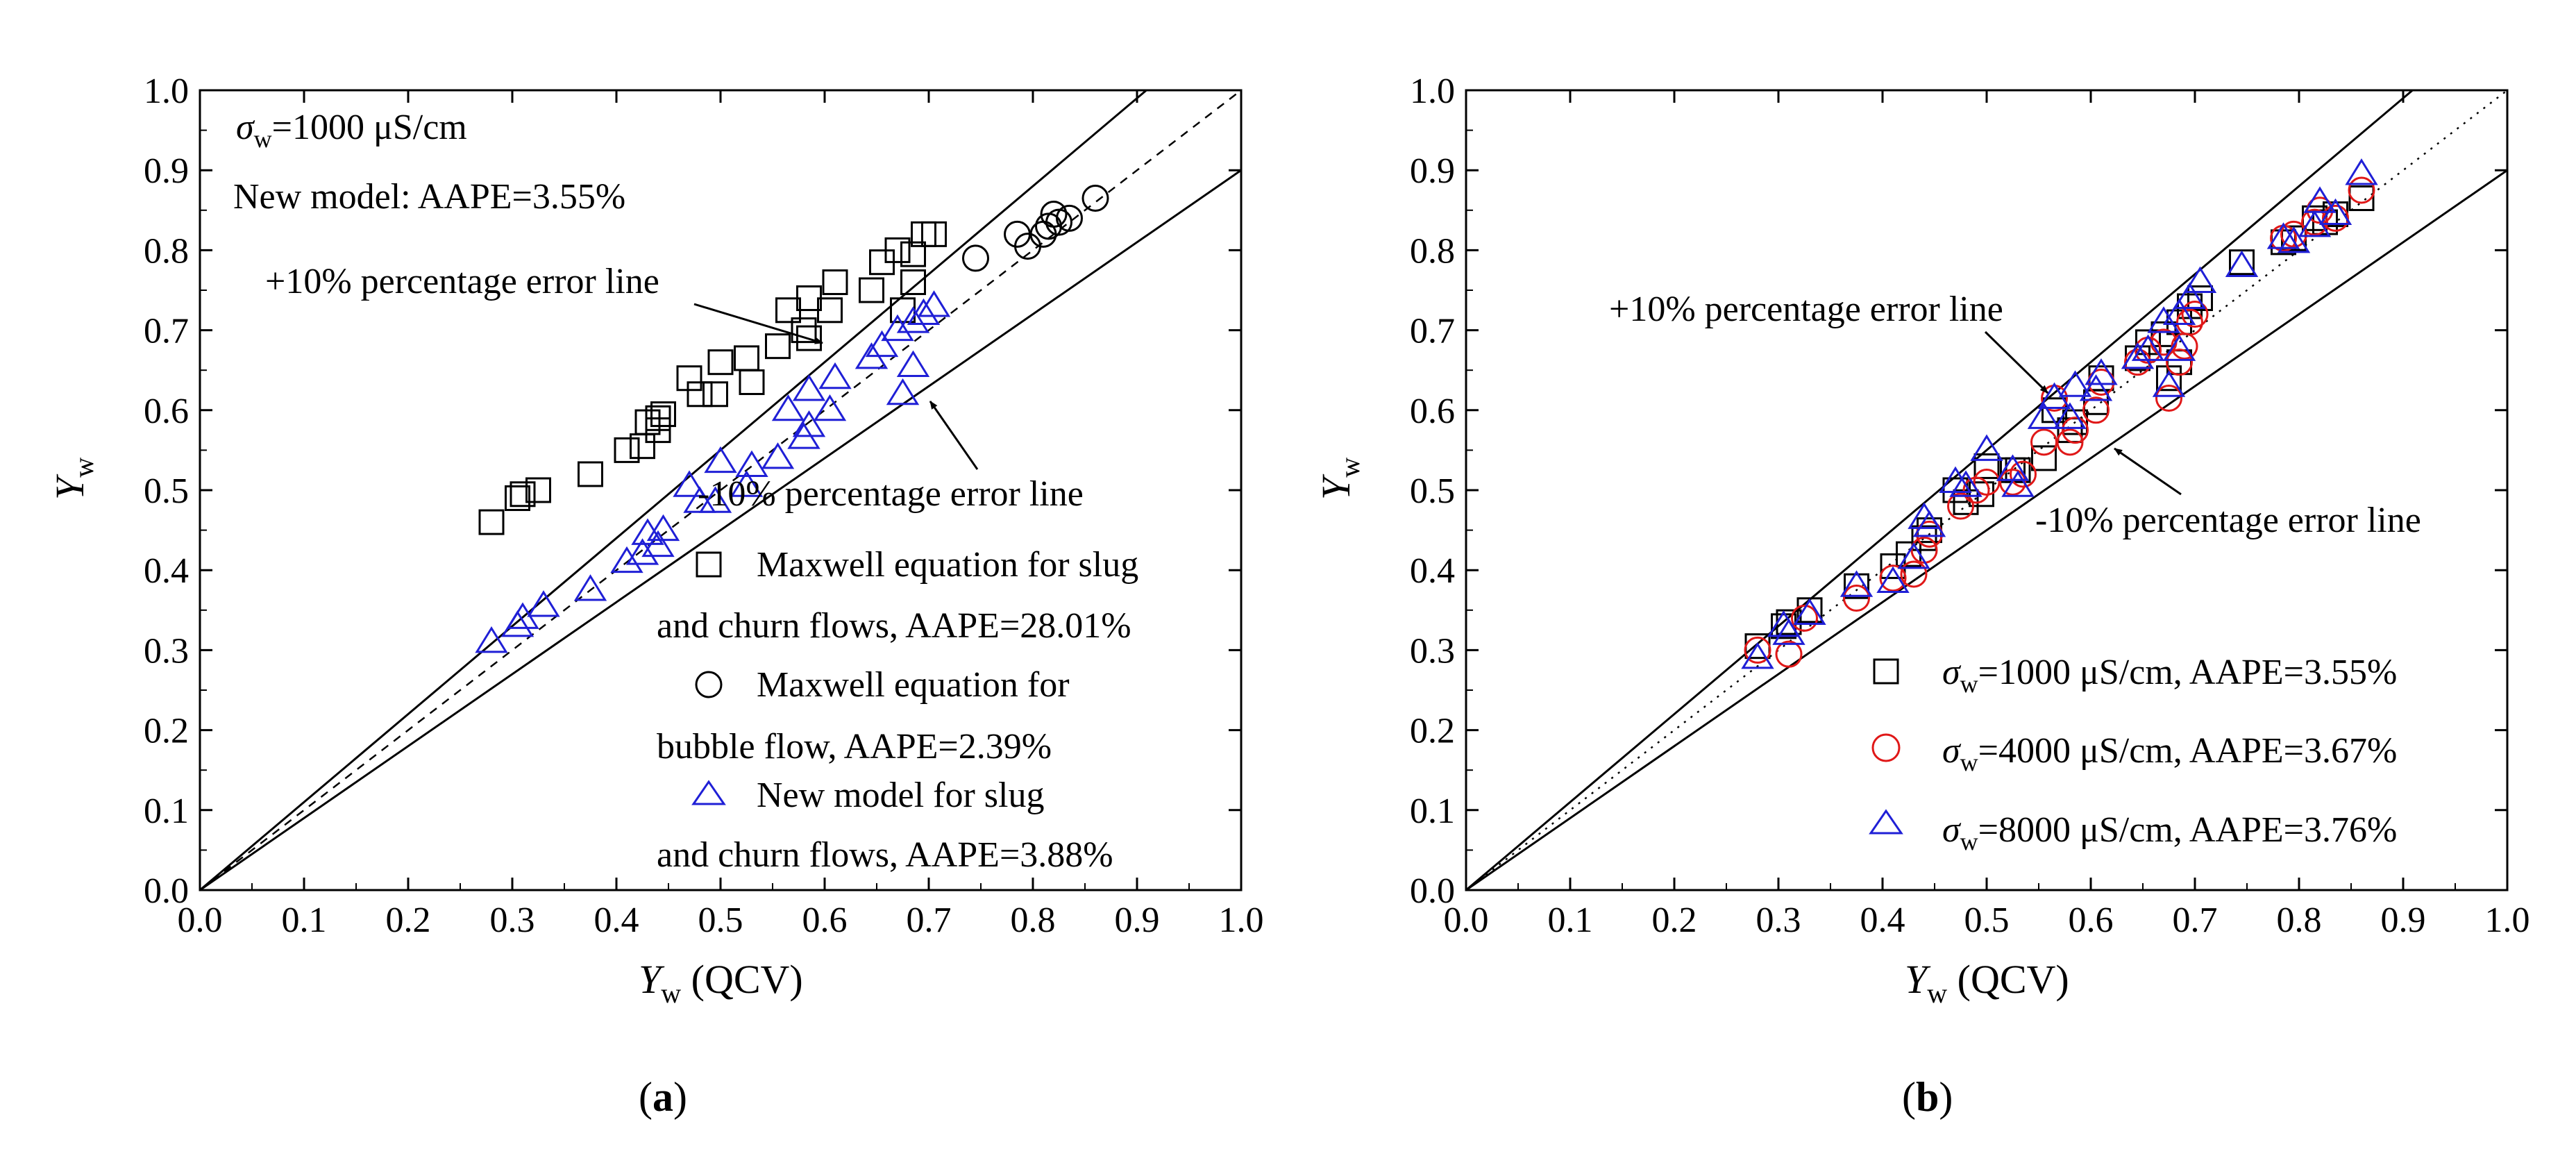  Describe the element at coordinates (854, 747) in the screenshot. I see `legend-a-item-2-line-2: bubble flow, AAPE=2.39%` at that location.